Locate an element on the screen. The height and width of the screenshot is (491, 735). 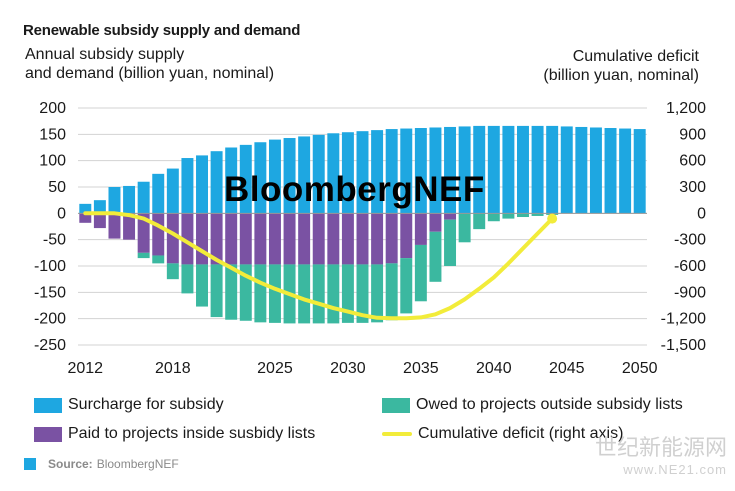
x-tick-label: 2035 is located at coordinates (421, 368).